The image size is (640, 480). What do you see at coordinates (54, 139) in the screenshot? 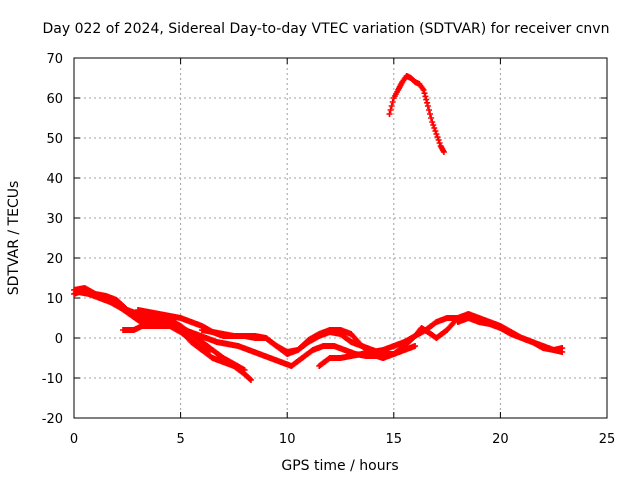
I see `y-tick-label: 50` at bounding box center [54, 139].